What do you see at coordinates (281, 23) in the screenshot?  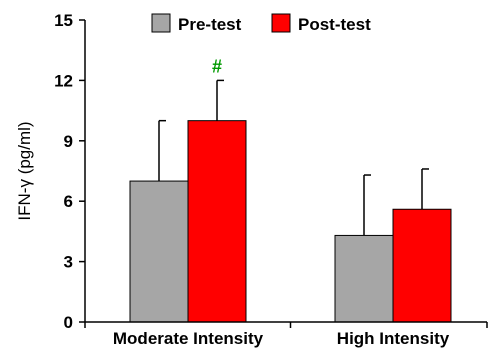 I see `legend-swatch-post-test` at bounding box center [281, 23].